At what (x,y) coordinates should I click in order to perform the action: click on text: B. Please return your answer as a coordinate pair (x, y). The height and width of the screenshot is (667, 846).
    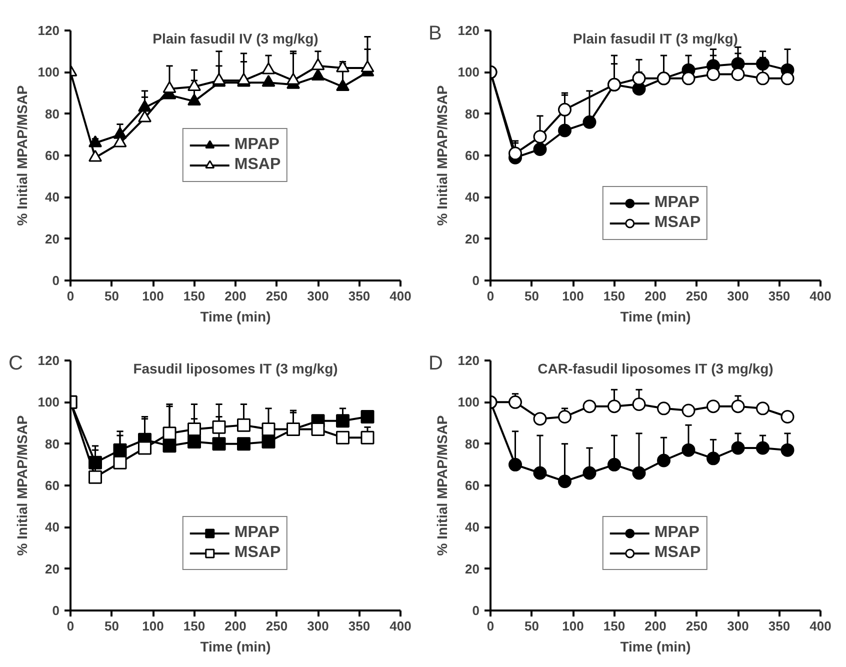
    Looking at the image, I should click on (435, 33).